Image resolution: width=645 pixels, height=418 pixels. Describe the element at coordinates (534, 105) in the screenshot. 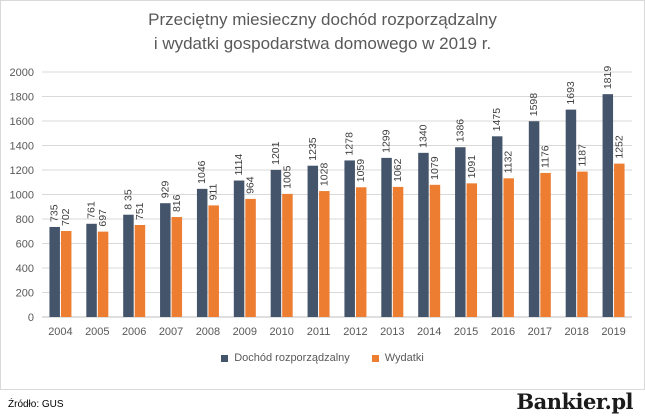

I see `data-label-dochod: 1598` at that location.